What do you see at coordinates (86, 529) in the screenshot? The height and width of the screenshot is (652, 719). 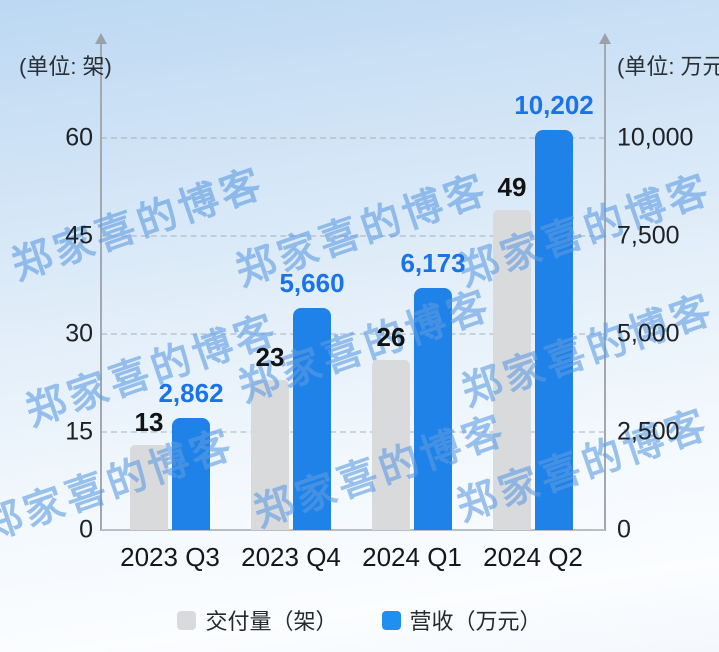 I see `left-tick-label: 0` at bounding box center [86, 529].